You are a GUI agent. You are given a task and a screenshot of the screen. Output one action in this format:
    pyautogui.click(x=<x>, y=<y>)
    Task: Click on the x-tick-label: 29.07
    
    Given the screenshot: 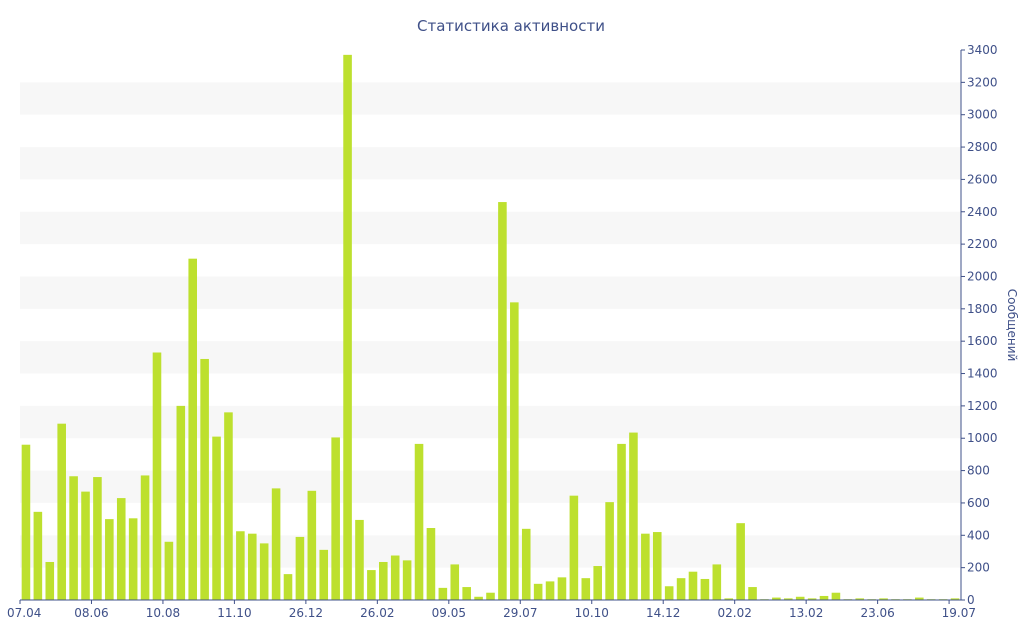 What is the action you would take?
    pyautogui.click(x=520, y=613)
    